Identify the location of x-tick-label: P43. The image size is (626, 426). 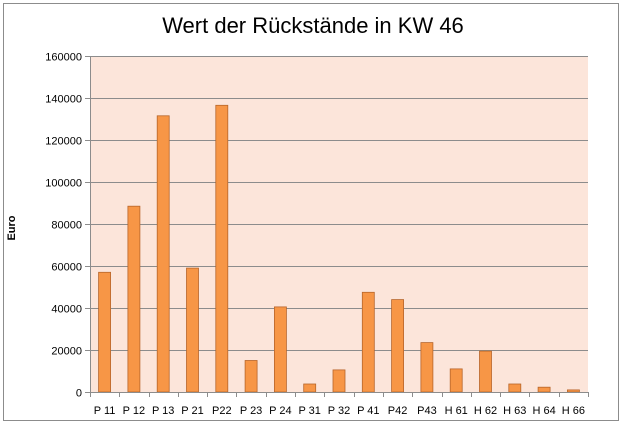
(427, 411).